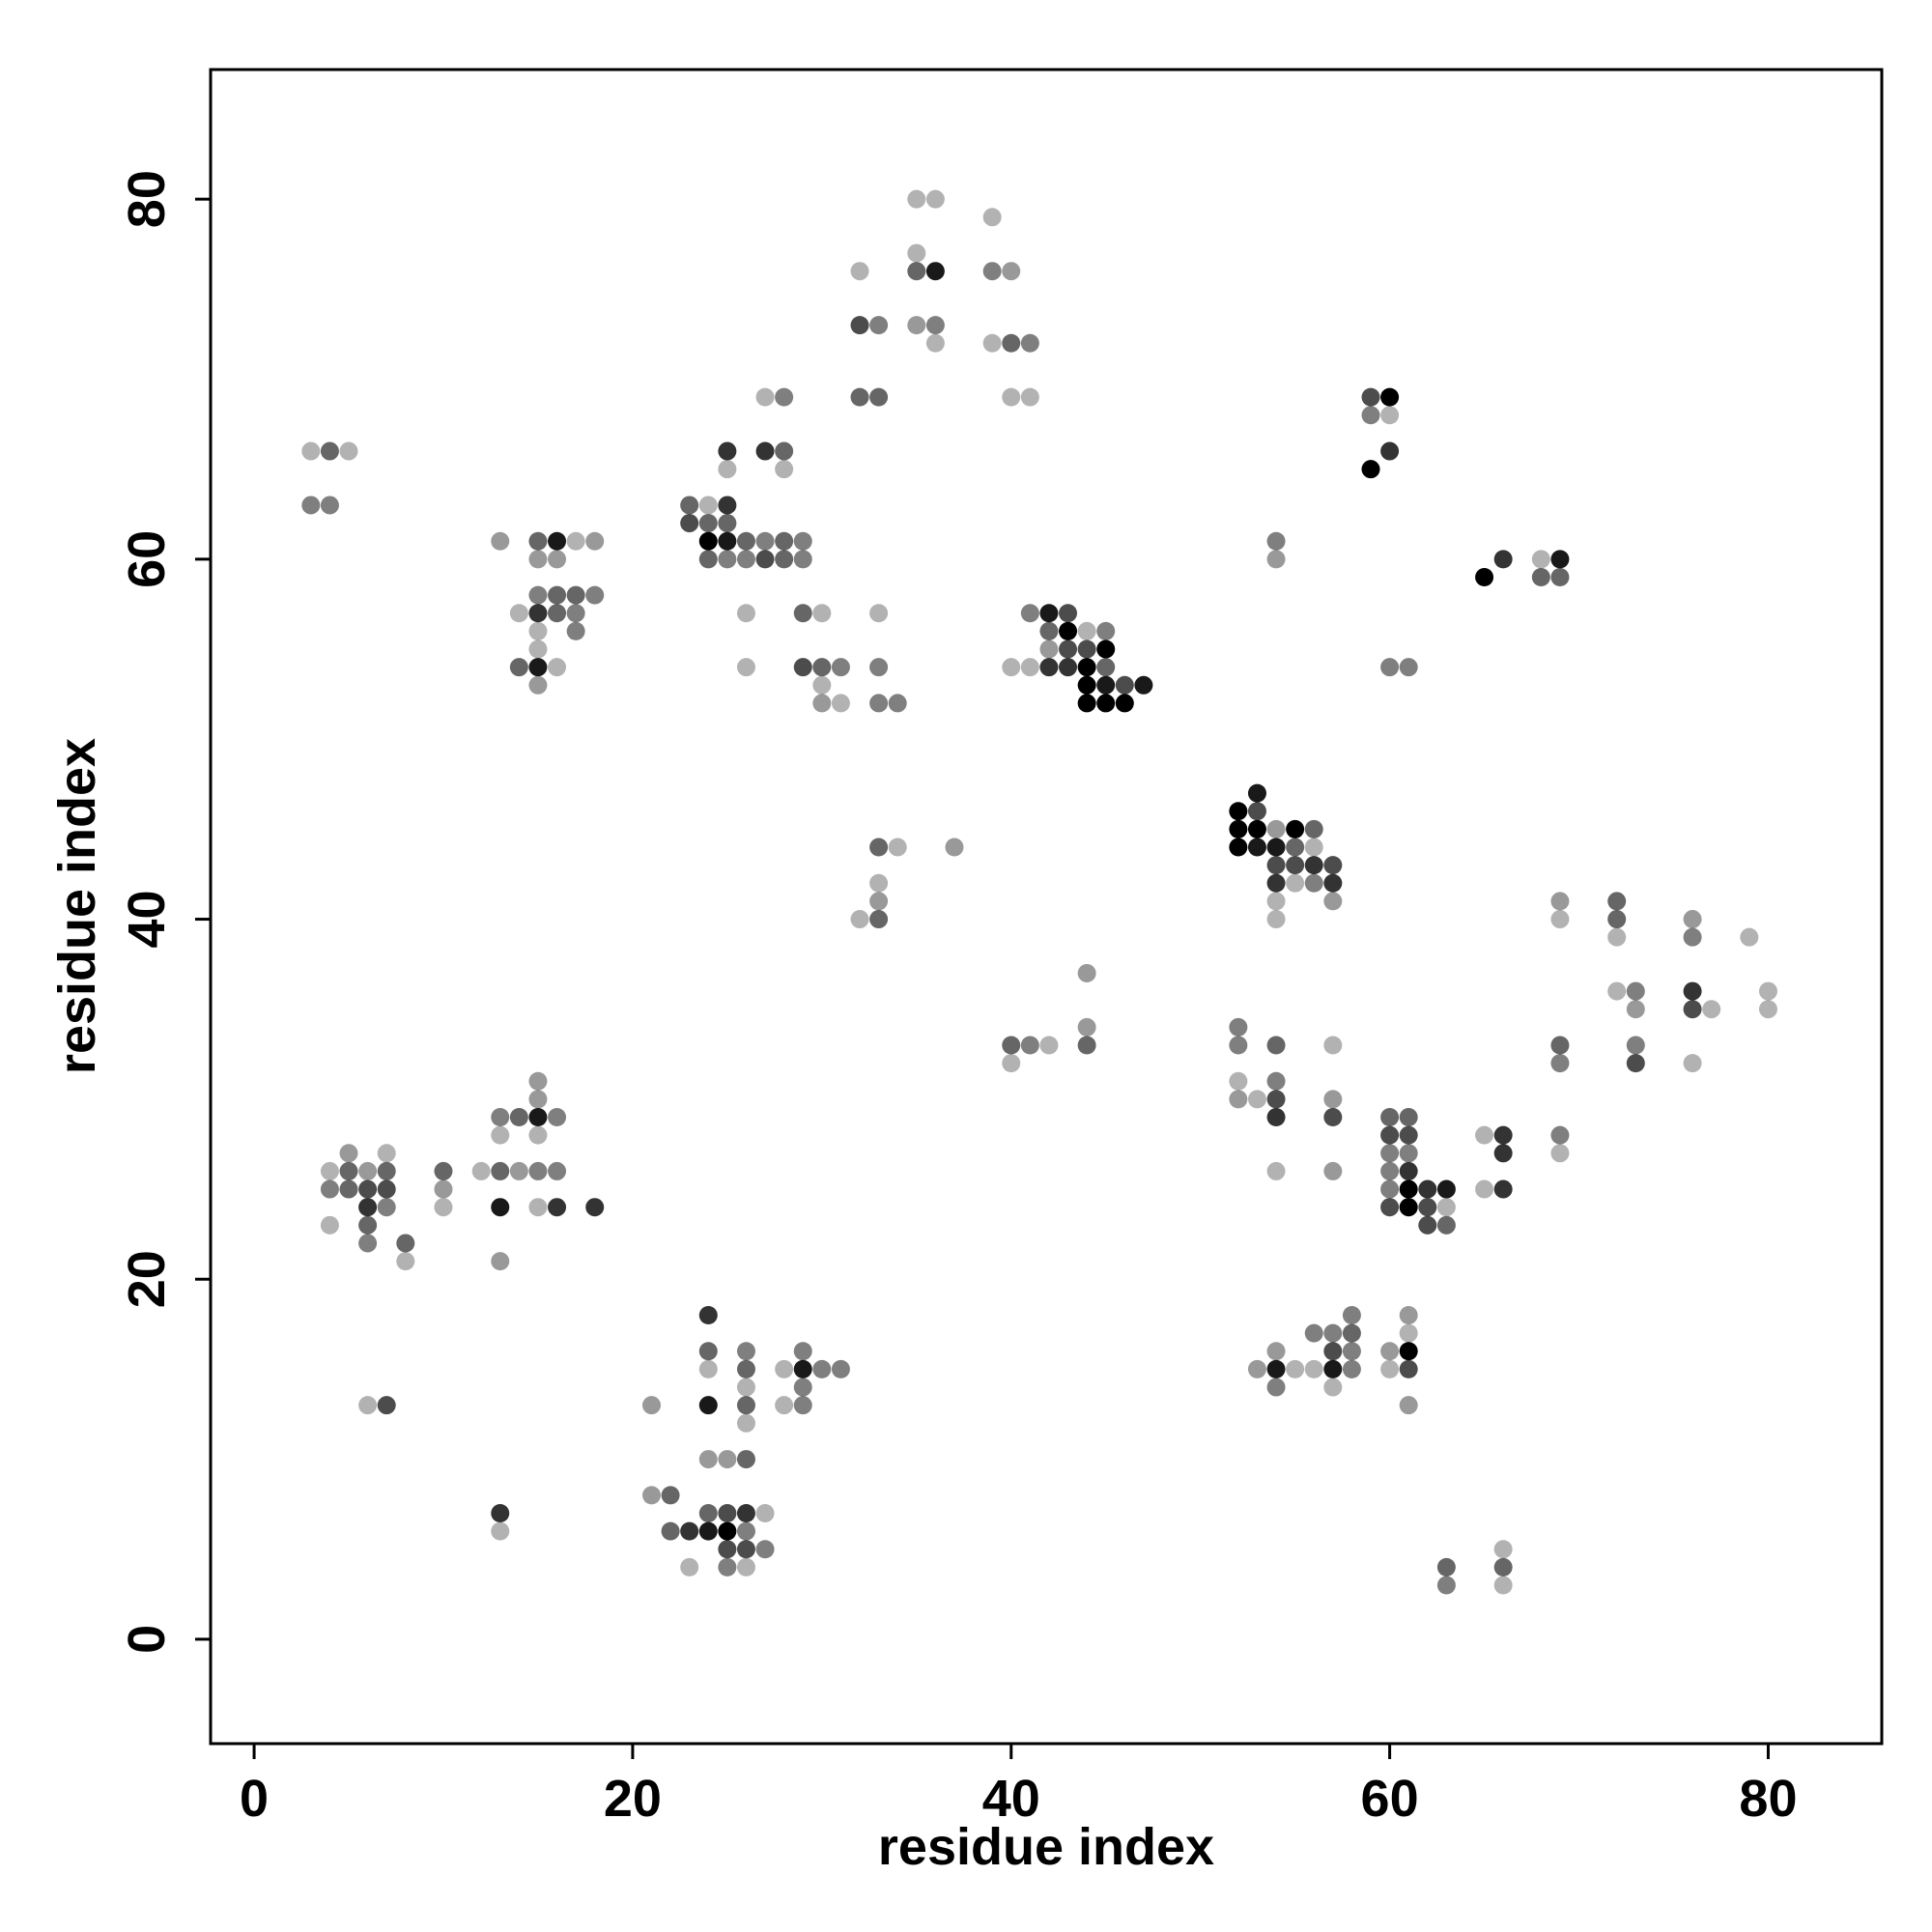 The height and width of the screenshot is (1932, 1932). Describe the element at coordinates (1011, 1799) in the screenshot. I see `x-tick-label: 40` at that location.